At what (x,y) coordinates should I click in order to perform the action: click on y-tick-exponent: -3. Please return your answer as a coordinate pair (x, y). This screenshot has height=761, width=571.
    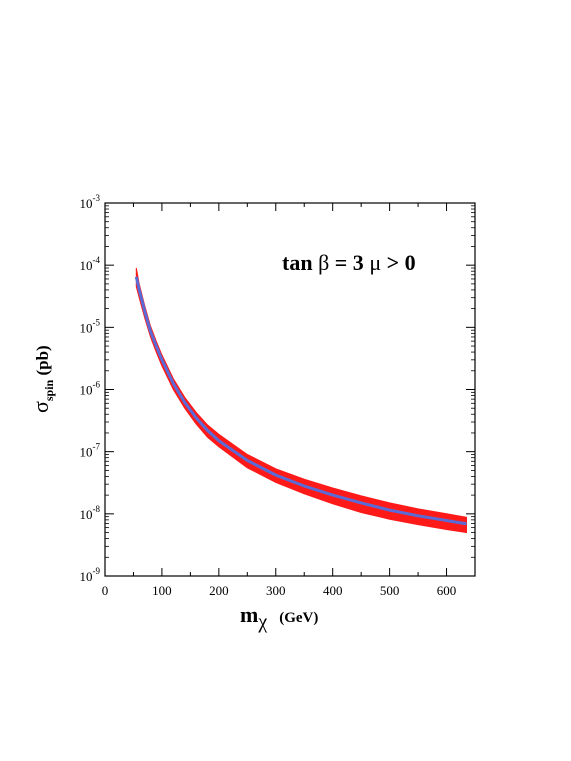
    Looking at the image, I should click on (97, 198).